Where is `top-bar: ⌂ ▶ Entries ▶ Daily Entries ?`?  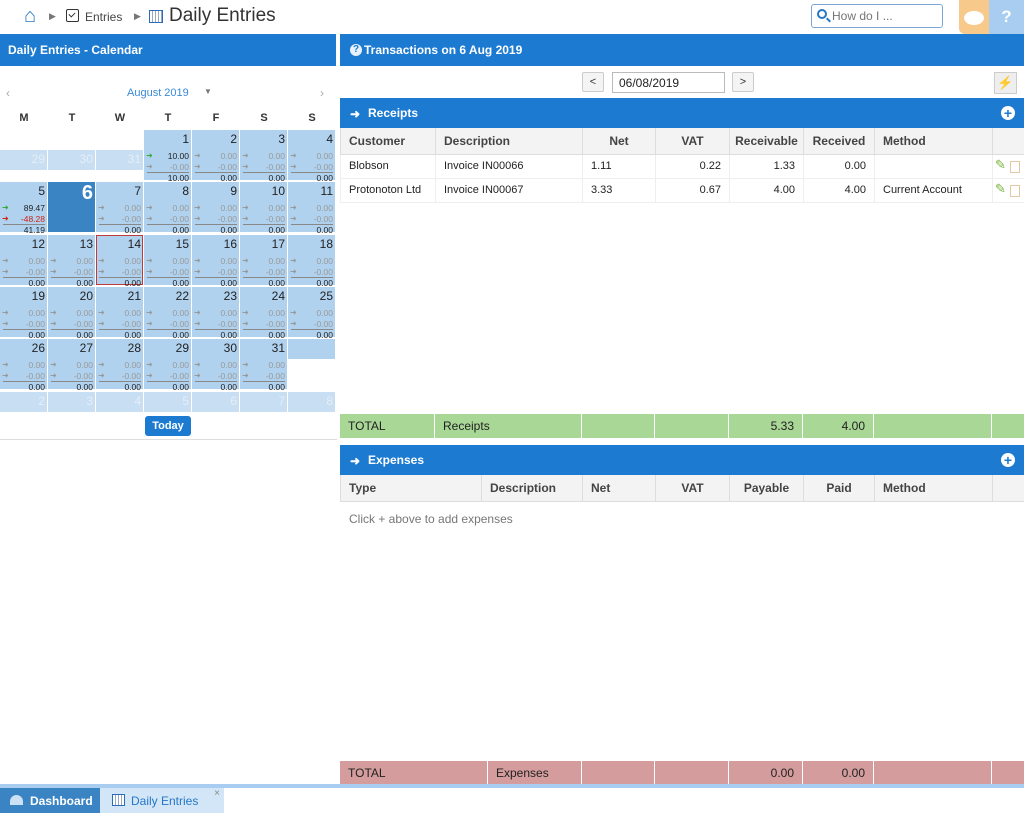
top-bar: ⌂ ▶ Entries ▶ Daily Entries ? is located at coordinates (512, 17).